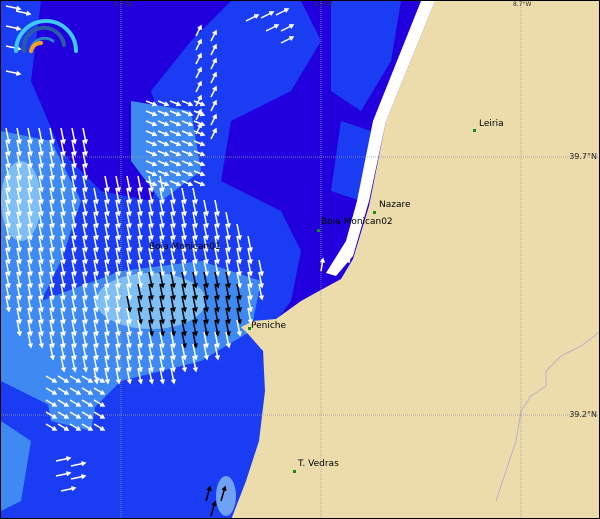  Describe the element at coordinates (395, 205) in the screenshot. I see `place-nazare: Nazare` at that location.